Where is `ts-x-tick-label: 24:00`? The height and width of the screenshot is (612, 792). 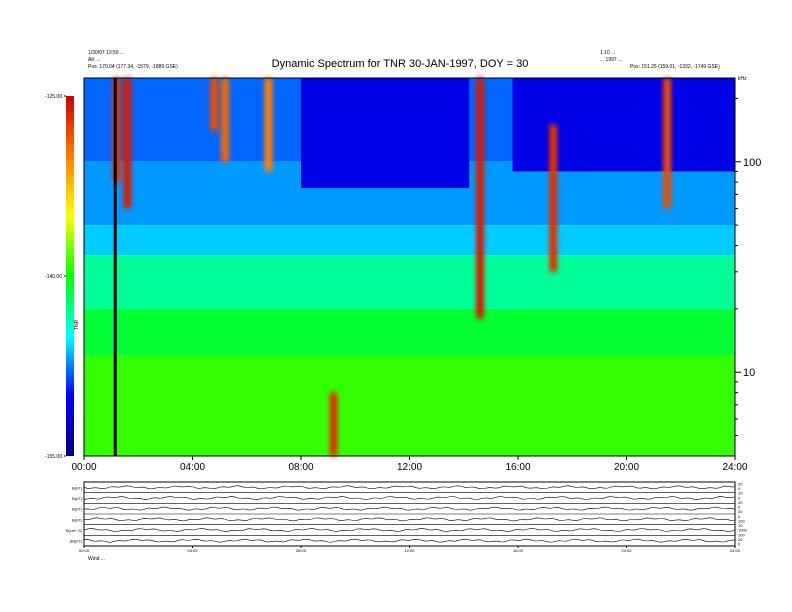
ts-x-tick-label: 24:00 is located at coordinates (735, 550).